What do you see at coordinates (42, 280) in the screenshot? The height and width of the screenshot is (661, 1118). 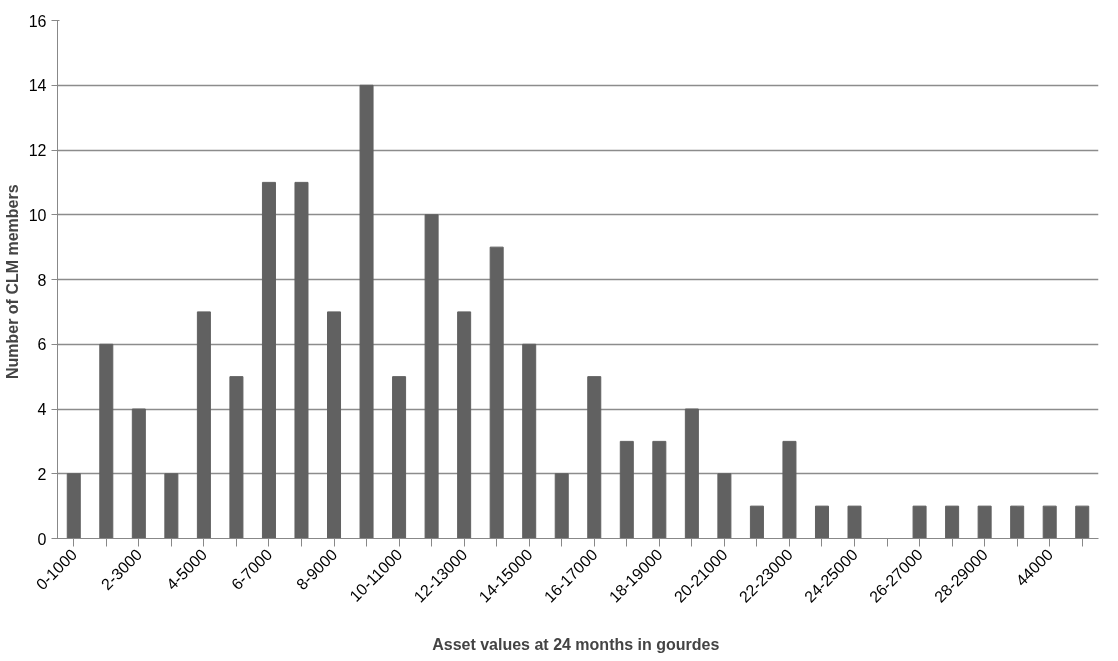 I see `y-tick-label: 8` at bounding box center [42, 280].